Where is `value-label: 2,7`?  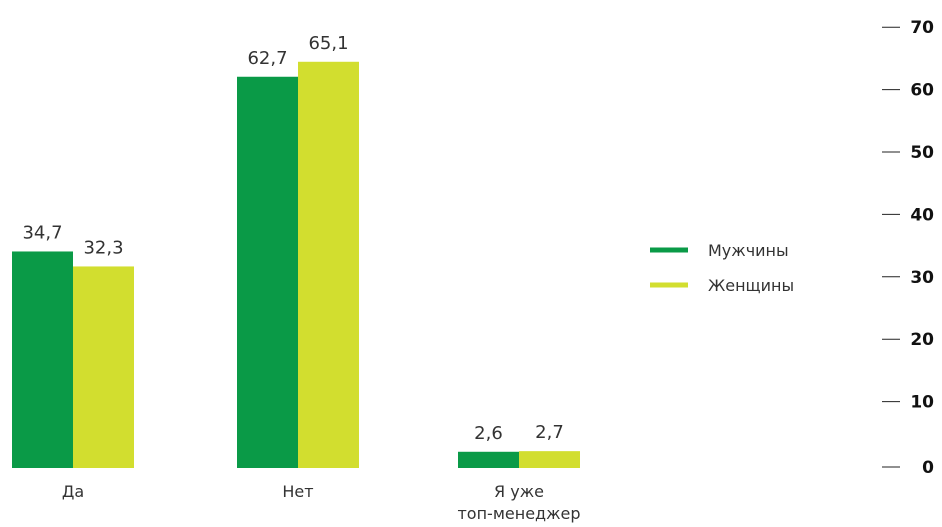
value-label: 2,7 is located at coordinates (549, 432).